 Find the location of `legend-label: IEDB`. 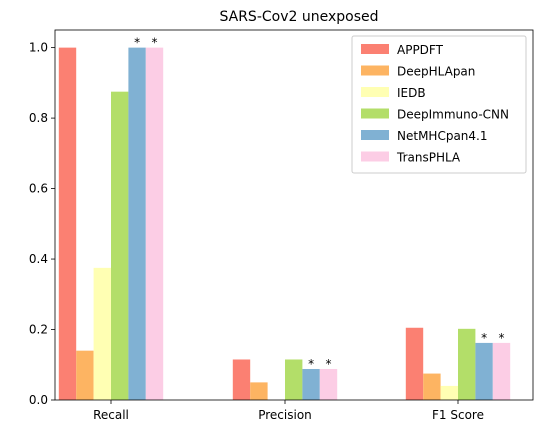

legend-label: IEDB is located at coordinates (411, 93).